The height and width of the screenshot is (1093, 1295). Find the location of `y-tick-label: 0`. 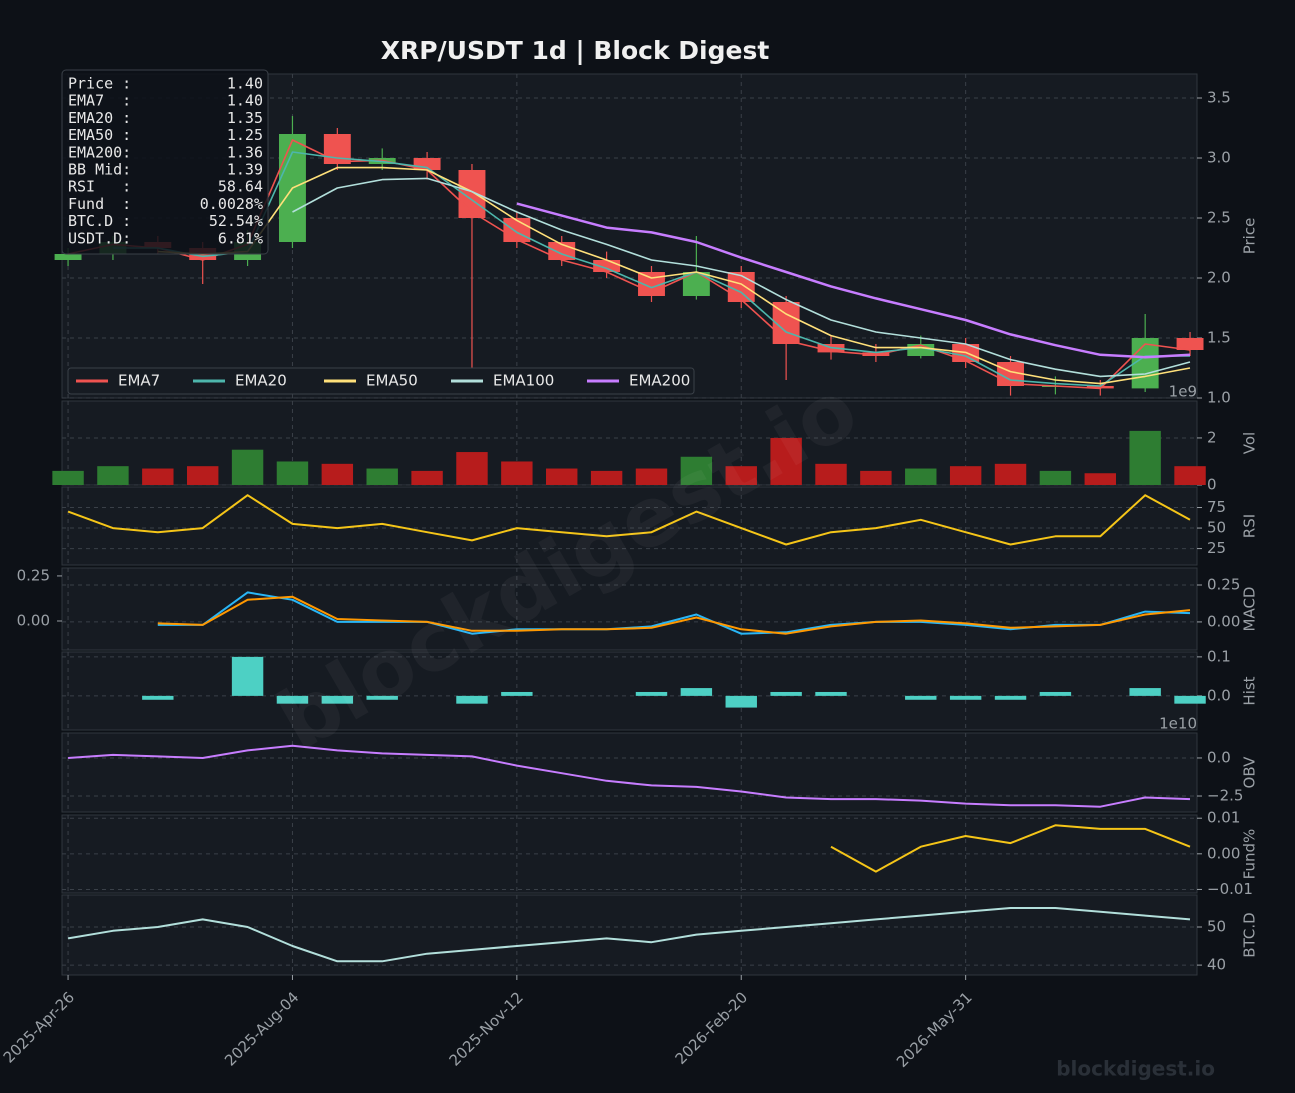

y-tick-label: 0 is located at coordinates (1212, 485).